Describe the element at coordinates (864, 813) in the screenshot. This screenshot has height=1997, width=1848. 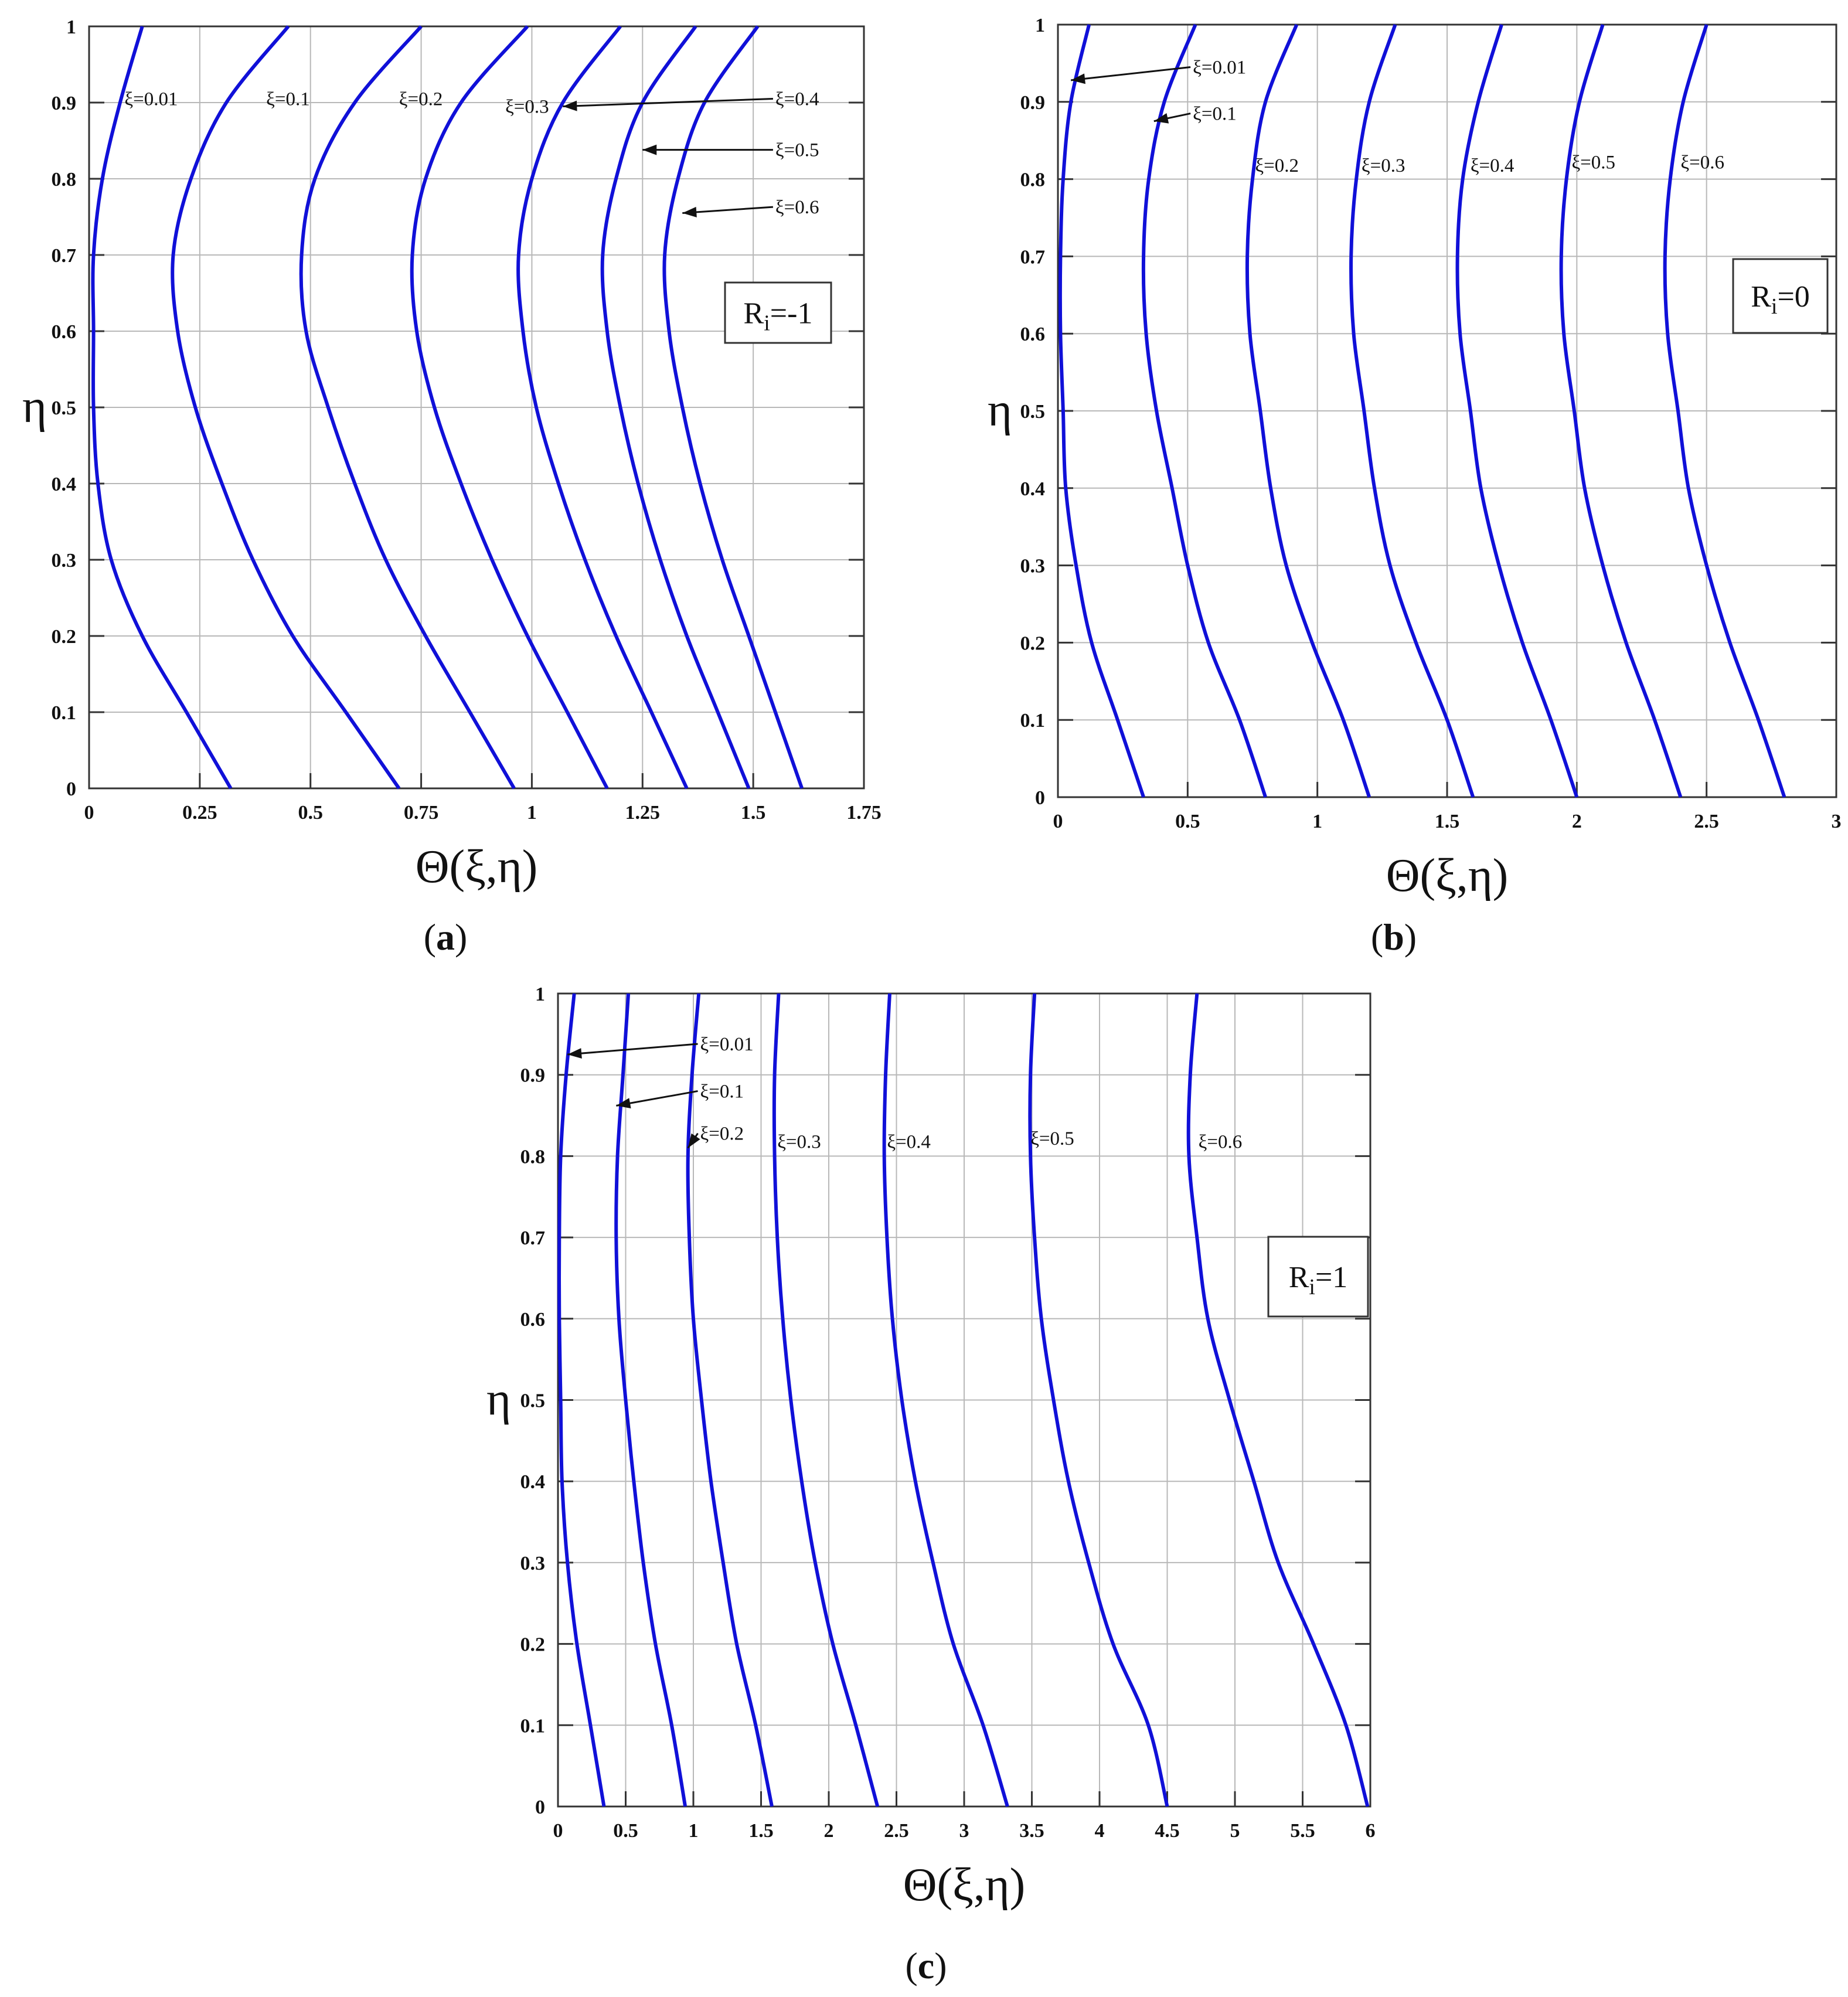
I see `x-tick-label: 1.75` at that location.